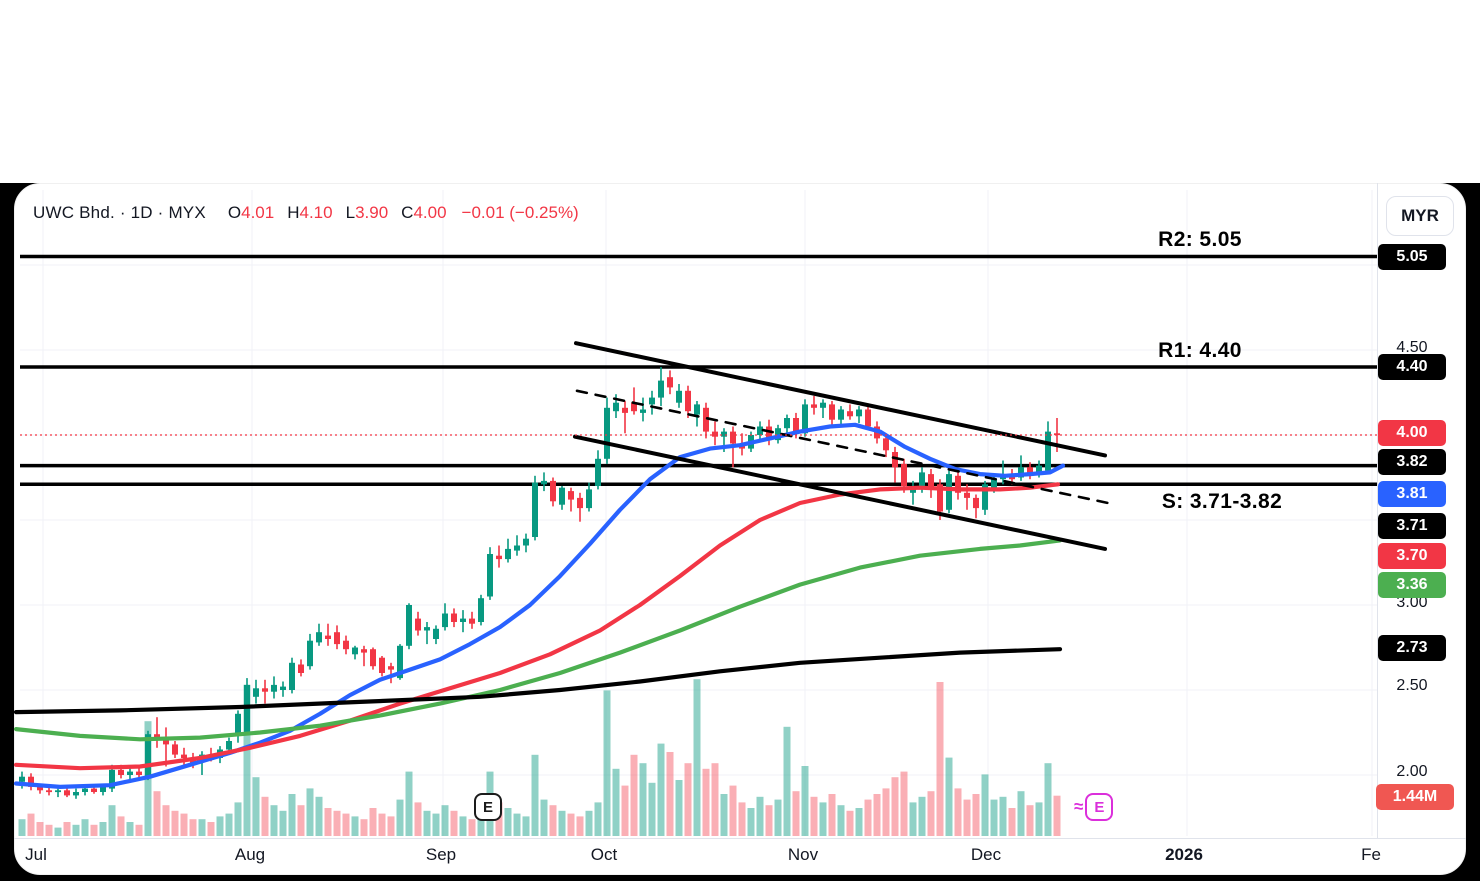 This screenshot has width=1480, height=881. What do you see at coordinates (1184, 854) in the screenshot?
I see `time-label-2026: 2026` at bounding box center [1184, 854].